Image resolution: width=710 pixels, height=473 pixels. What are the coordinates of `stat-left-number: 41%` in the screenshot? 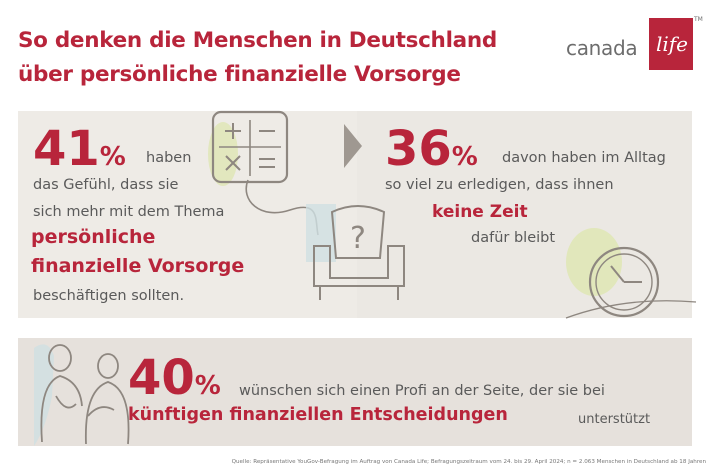 It's located at (79, 149).